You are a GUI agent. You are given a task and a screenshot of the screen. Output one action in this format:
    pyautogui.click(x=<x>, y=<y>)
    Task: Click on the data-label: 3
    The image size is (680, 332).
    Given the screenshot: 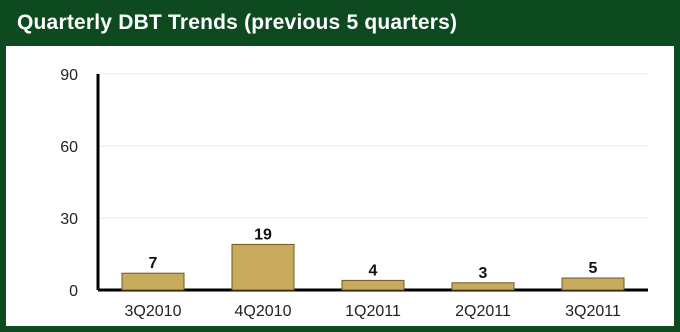 What is the action you would take?
    pyautogui.click(x=483, y=273)
    